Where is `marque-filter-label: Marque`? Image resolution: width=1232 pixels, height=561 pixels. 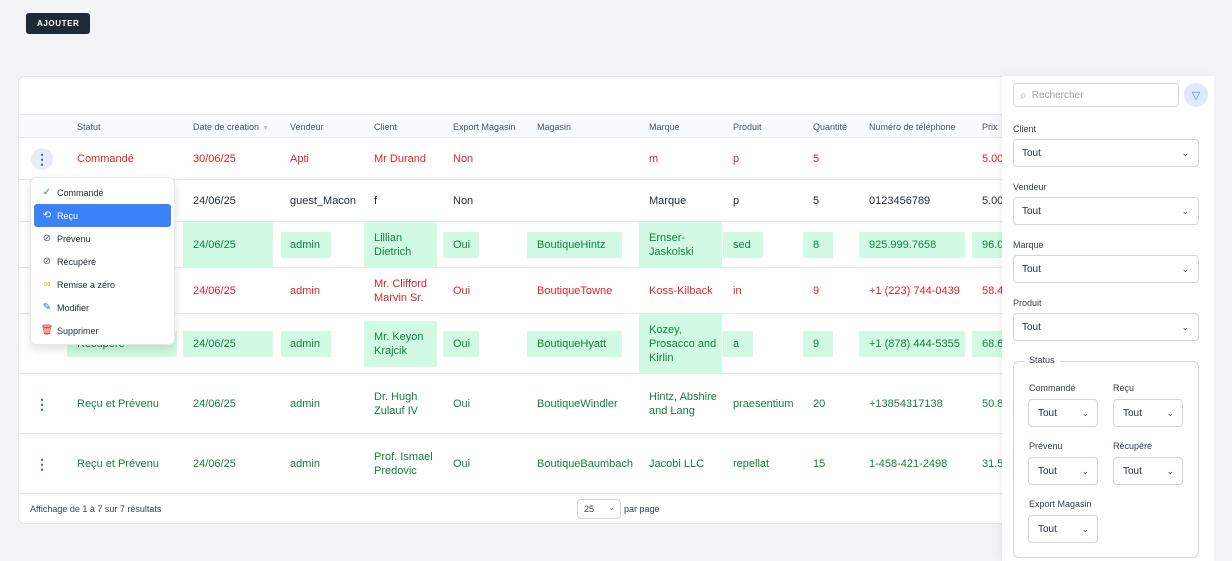 marque-filter-label: Marque is located at coordinates (1028, 245).